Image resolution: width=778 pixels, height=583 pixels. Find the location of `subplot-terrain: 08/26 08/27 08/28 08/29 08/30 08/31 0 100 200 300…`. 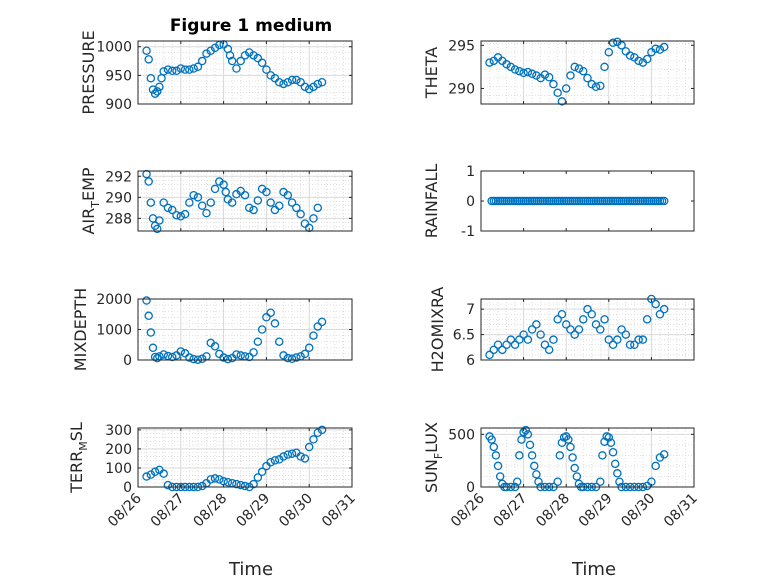

subplot-terrain: 08/26 08/27 08/28 08/29 08/30 08/31 0 100 200 300… is located at coordinates (213, 476).